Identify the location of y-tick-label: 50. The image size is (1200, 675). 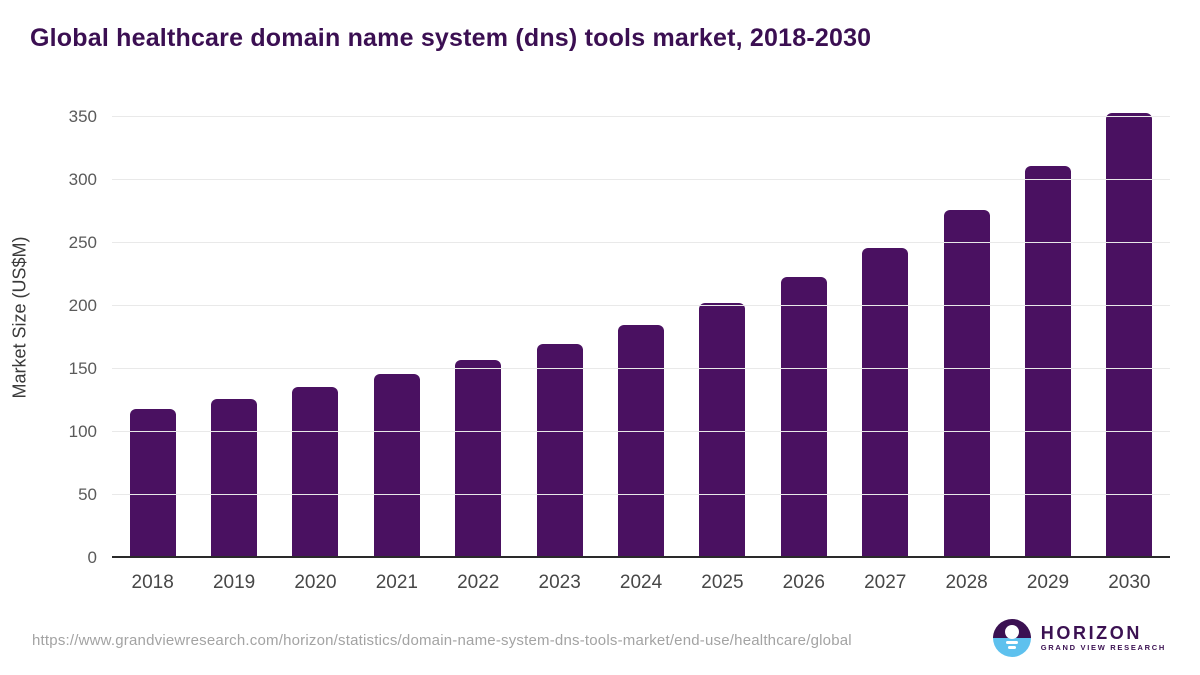
(87, 495).